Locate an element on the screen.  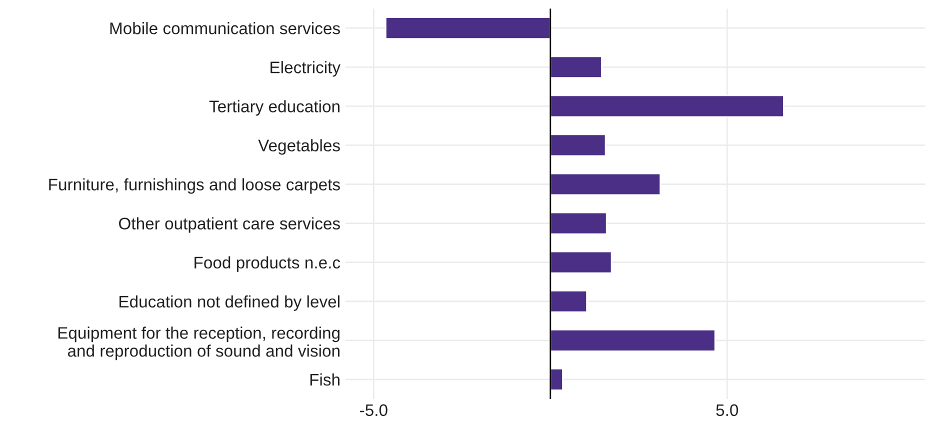
y-tick-label: Food products n.e.c is located at coordinates (267, 264).